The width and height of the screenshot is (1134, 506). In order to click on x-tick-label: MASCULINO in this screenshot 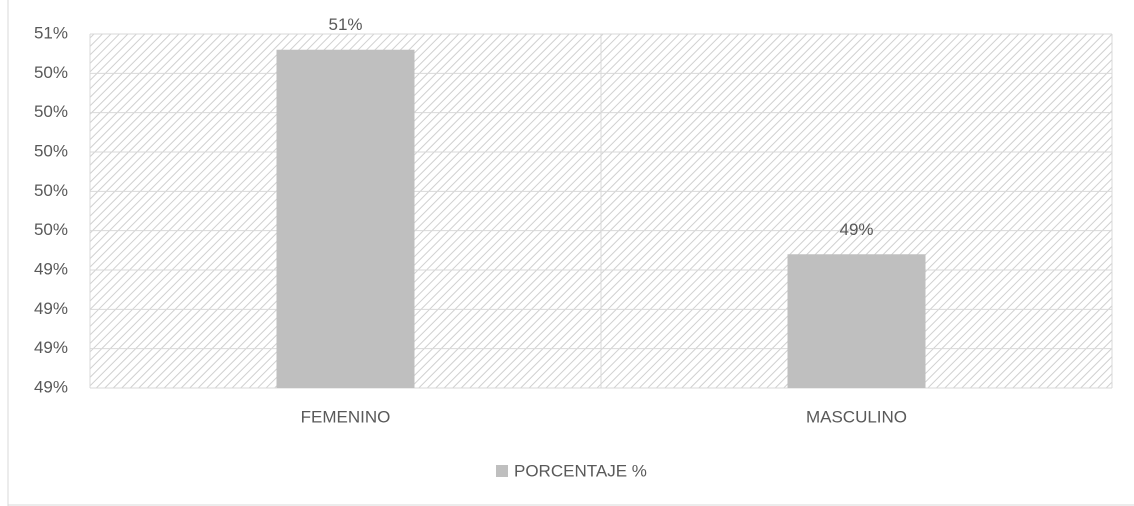, I will do `click(856, 416)`.